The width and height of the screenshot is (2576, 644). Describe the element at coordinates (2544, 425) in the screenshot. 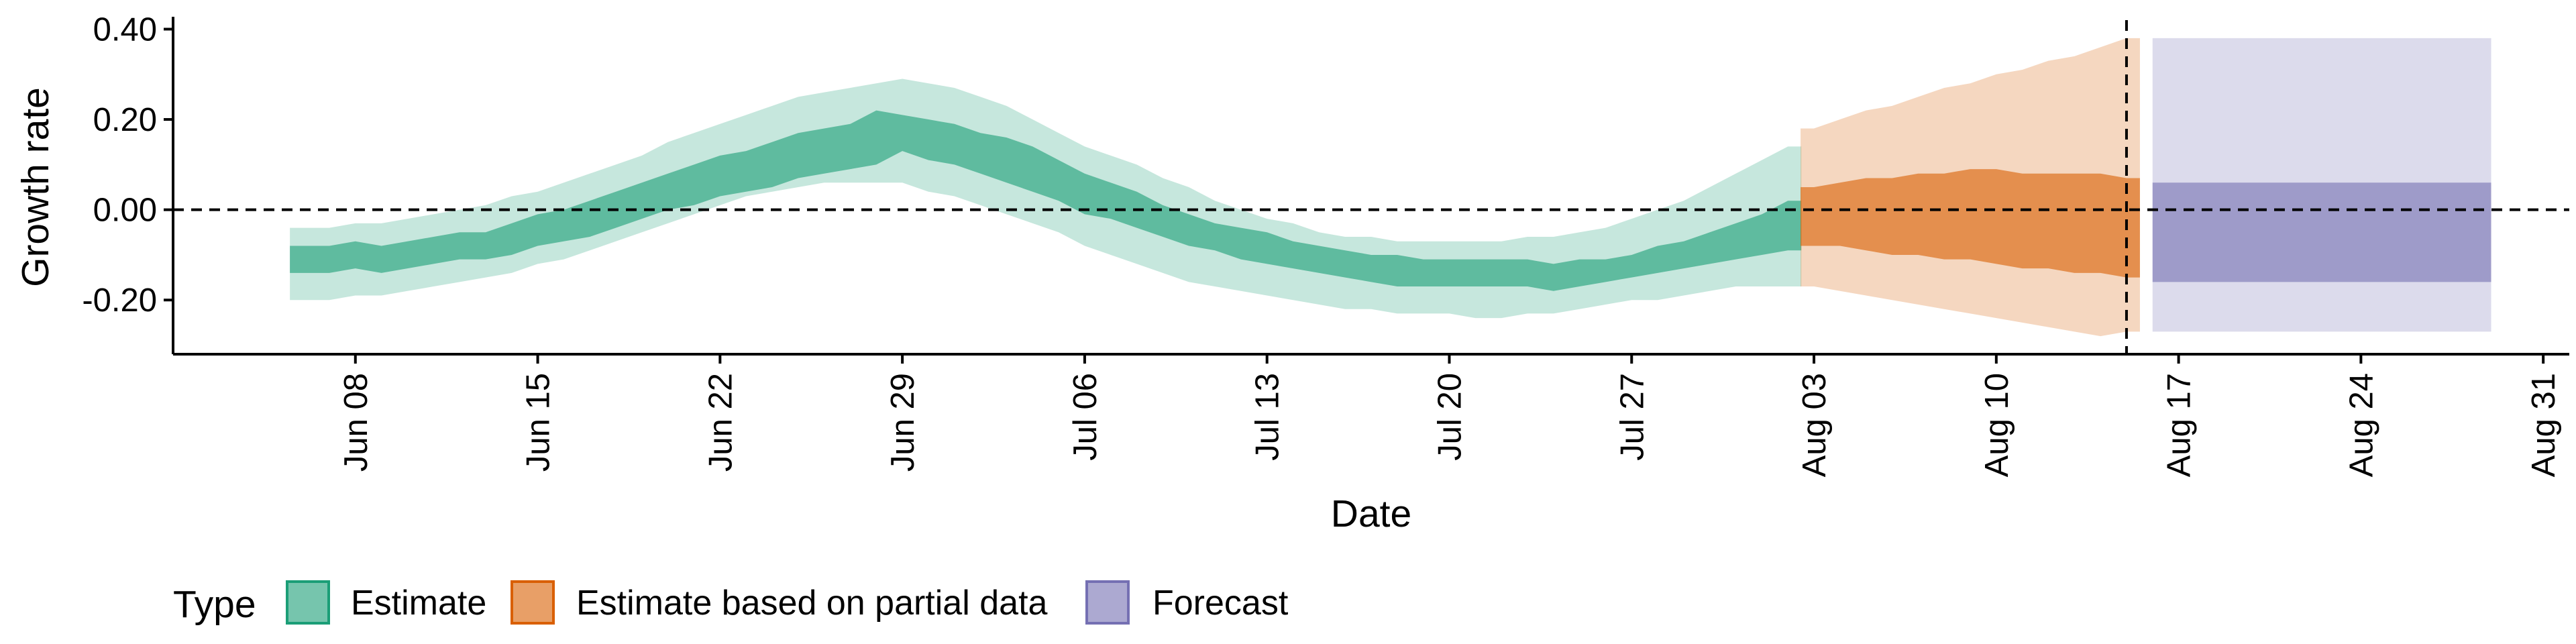

I see `x-tick-label: Aug 31` at that location.